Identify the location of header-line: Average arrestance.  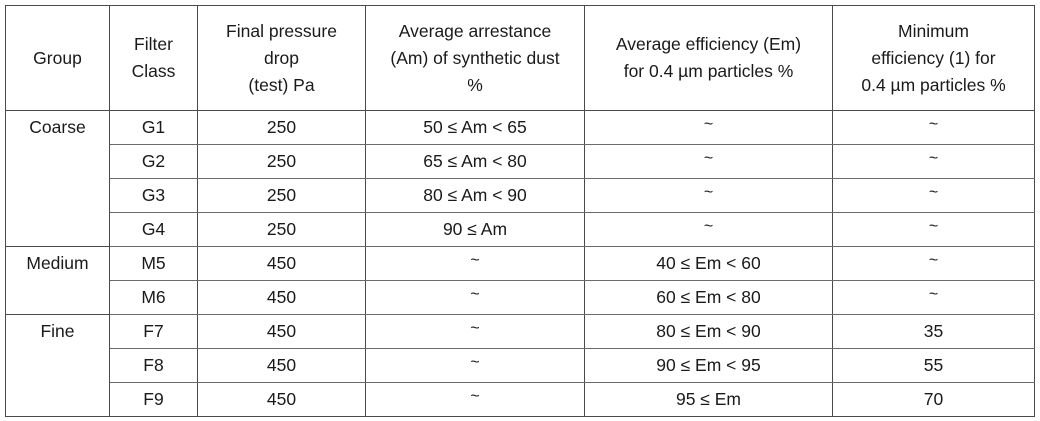
(475, 30).